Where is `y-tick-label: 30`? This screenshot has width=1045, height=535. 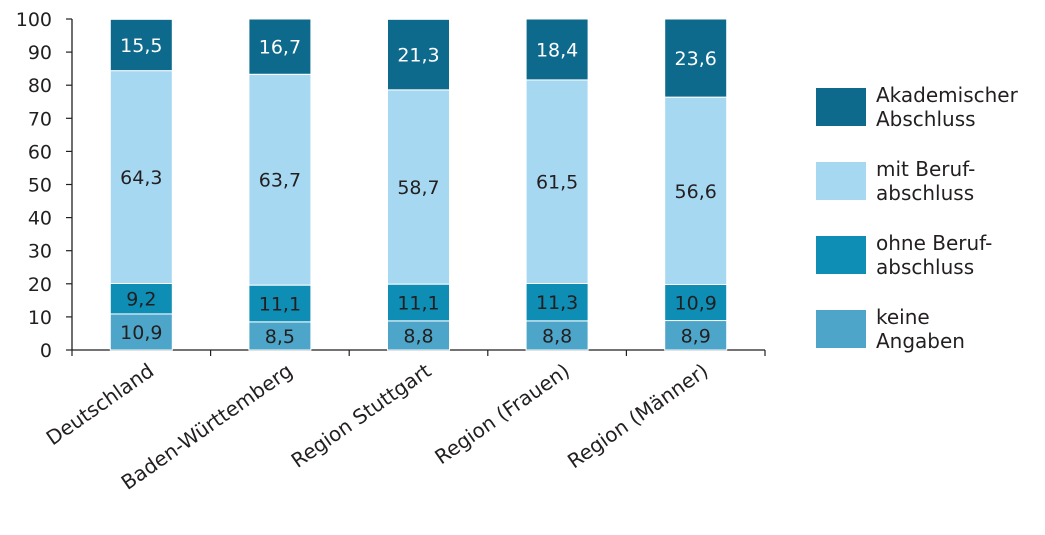
y-tick-label: 30 is located at coordinates (40, 252).